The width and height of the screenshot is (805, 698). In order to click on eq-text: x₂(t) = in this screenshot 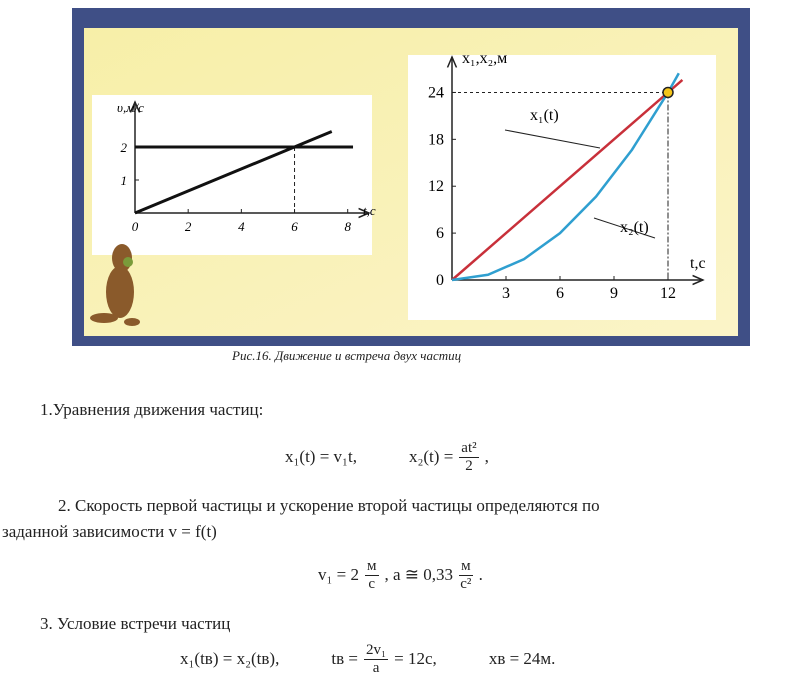, I will do `click(431, 456)`.